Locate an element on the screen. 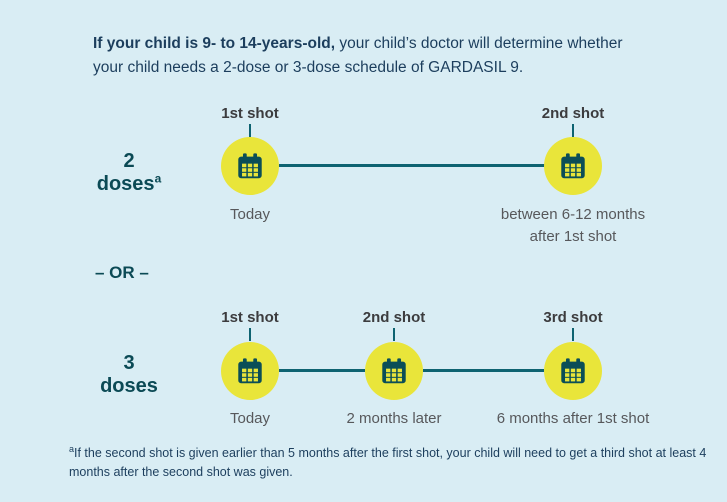  header-bold-text: If your child is 9- to 14-years-old, is located at coordinates (214, 43).